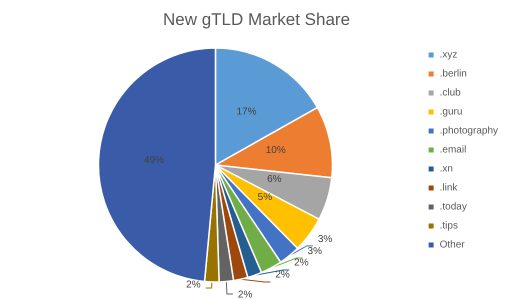 The height and width of the screenshot is (300, 513). What do you see at coordinates (453, 150) in the screenshot?
I see `legend-label: .email` at bounding box center [453, 150].